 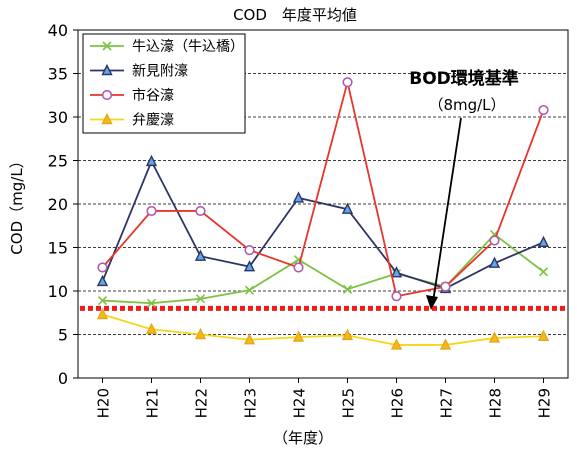 I want to click on legend-label: 市谷濠, so click(x=153, y=95).